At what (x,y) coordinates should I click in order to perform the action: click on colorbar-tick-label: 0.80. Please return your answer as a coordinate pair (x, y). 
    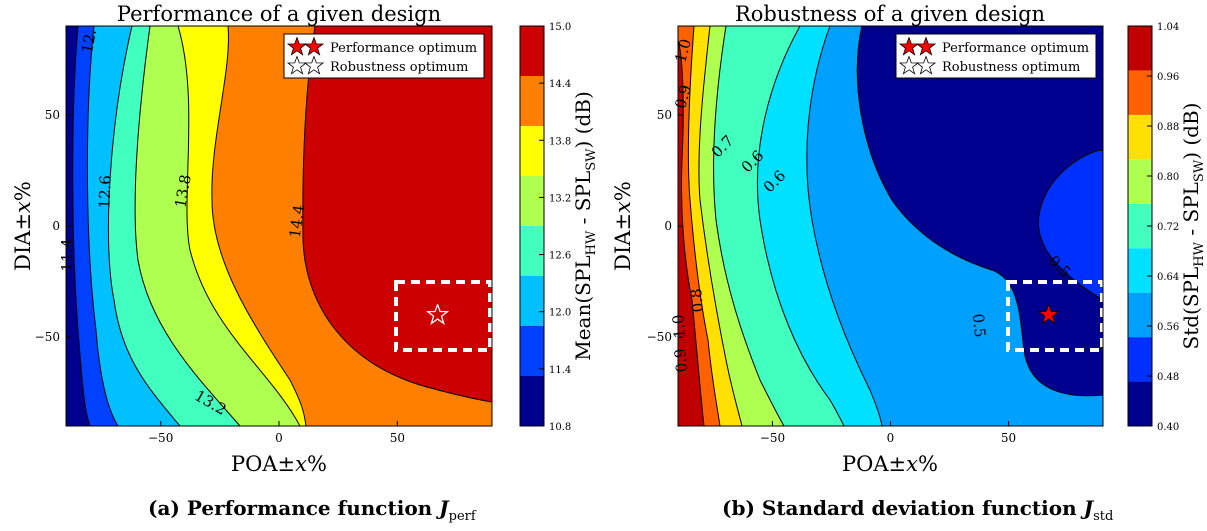
    Looking at the image, I should click on (1168, 177).